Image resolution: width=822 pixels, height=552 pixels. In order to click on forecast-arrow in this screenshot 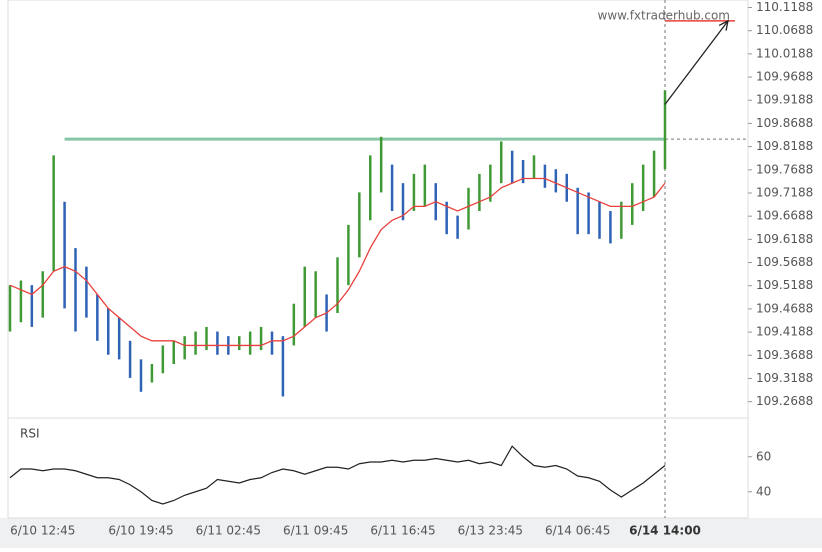, I will do `click(696, 62)`.